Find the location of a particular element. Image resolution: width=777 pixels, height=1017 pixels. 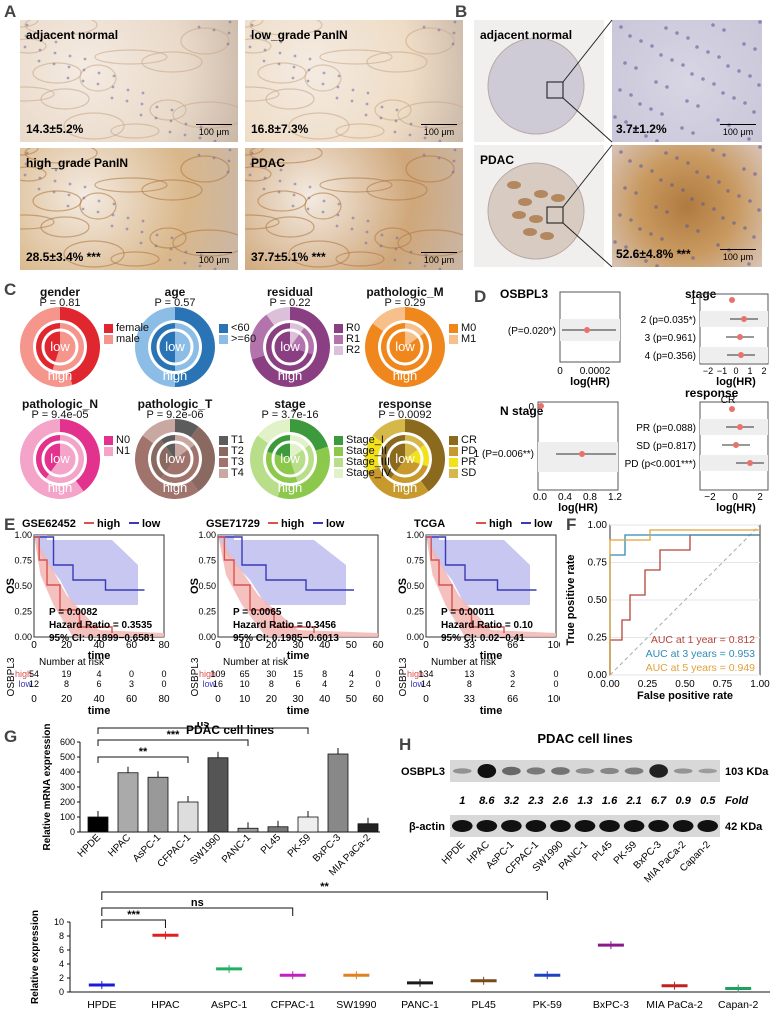

risk-value-high: 4 is located at coordinates (351, 674).